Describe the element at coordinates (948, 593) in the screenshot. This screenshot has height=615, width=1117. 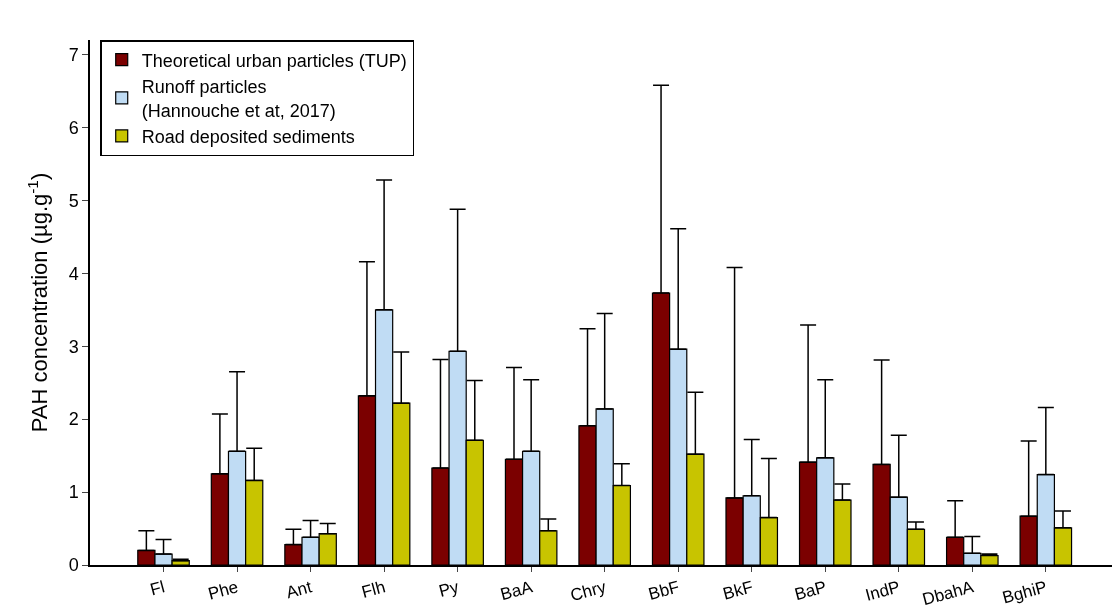
I see `x-tick-label: DbahA` at that location.